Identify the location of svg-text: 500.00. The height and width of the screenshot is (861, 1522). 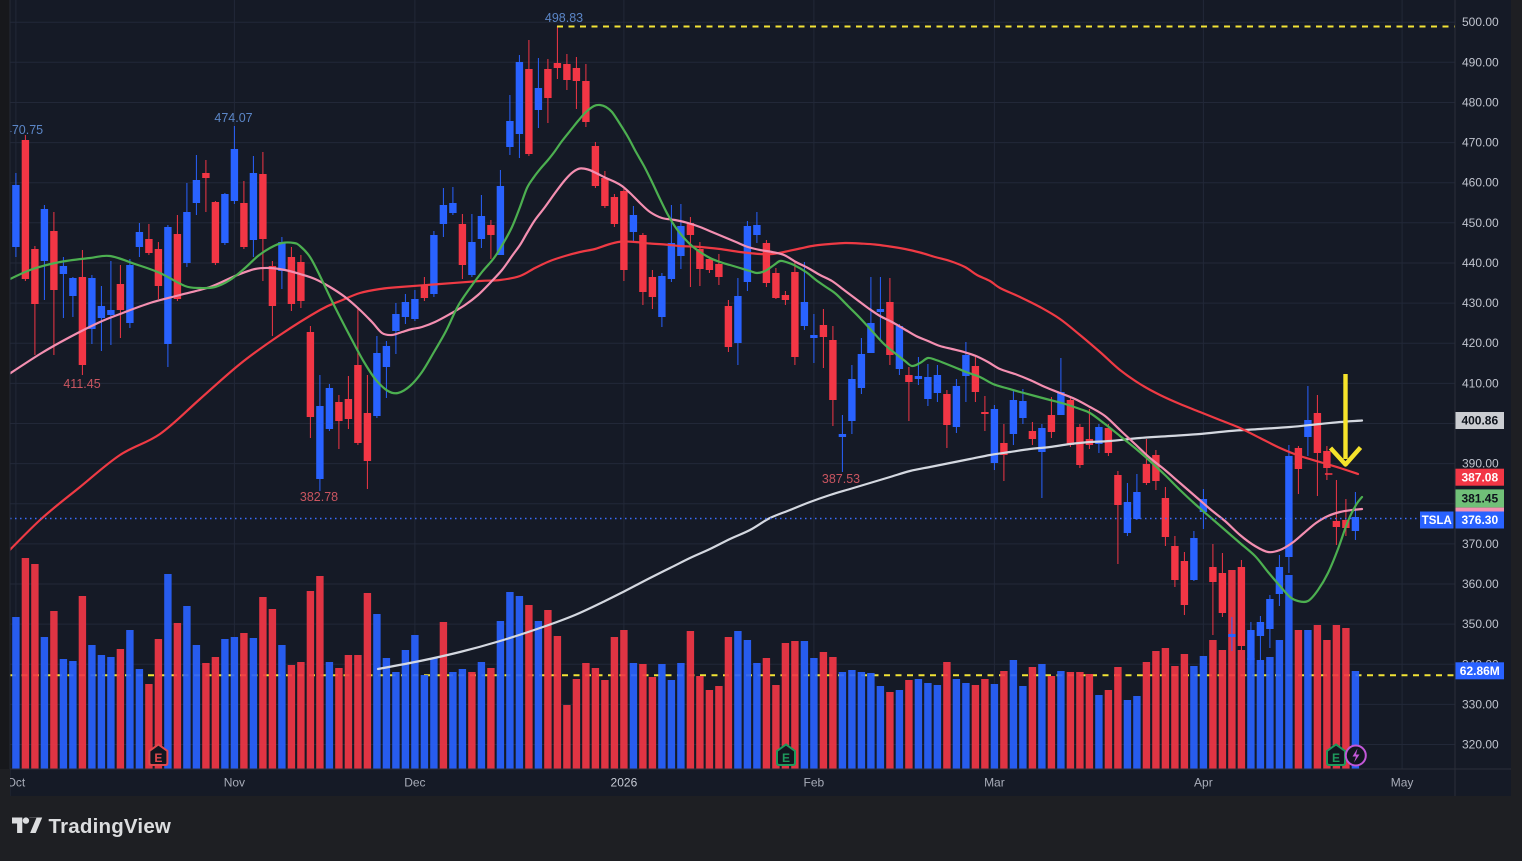
(1480, 22).